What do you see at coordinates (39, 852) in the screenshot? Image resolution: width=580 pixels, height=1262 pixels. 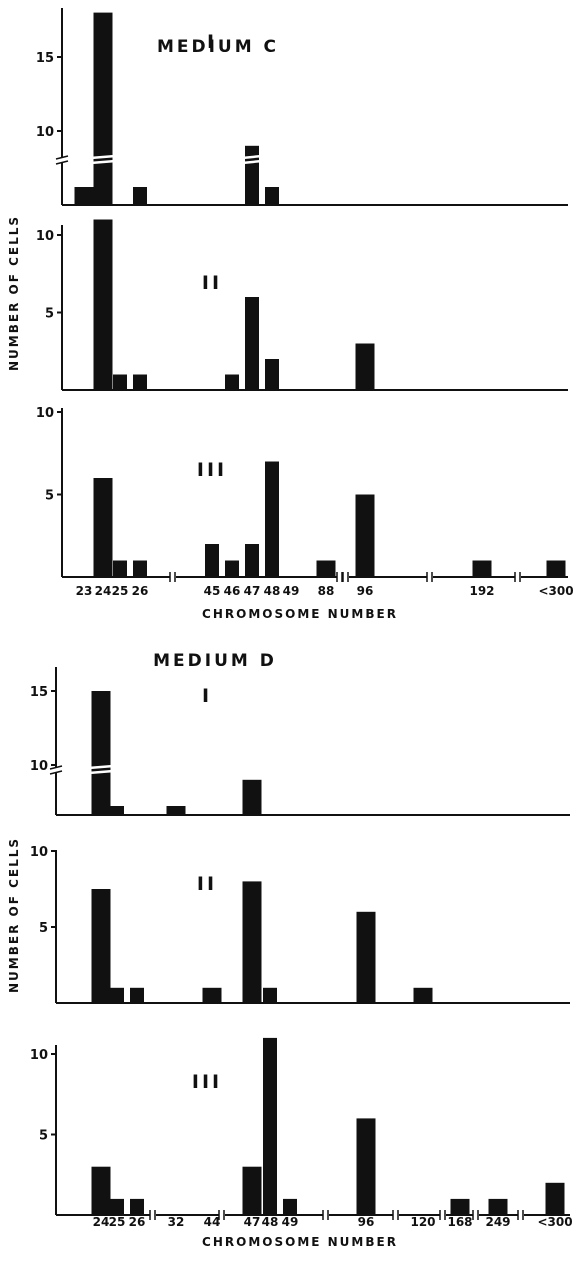 I see `medium-d-panel-2-y-tick-label-10: 10` at bounding box center [39, 852].